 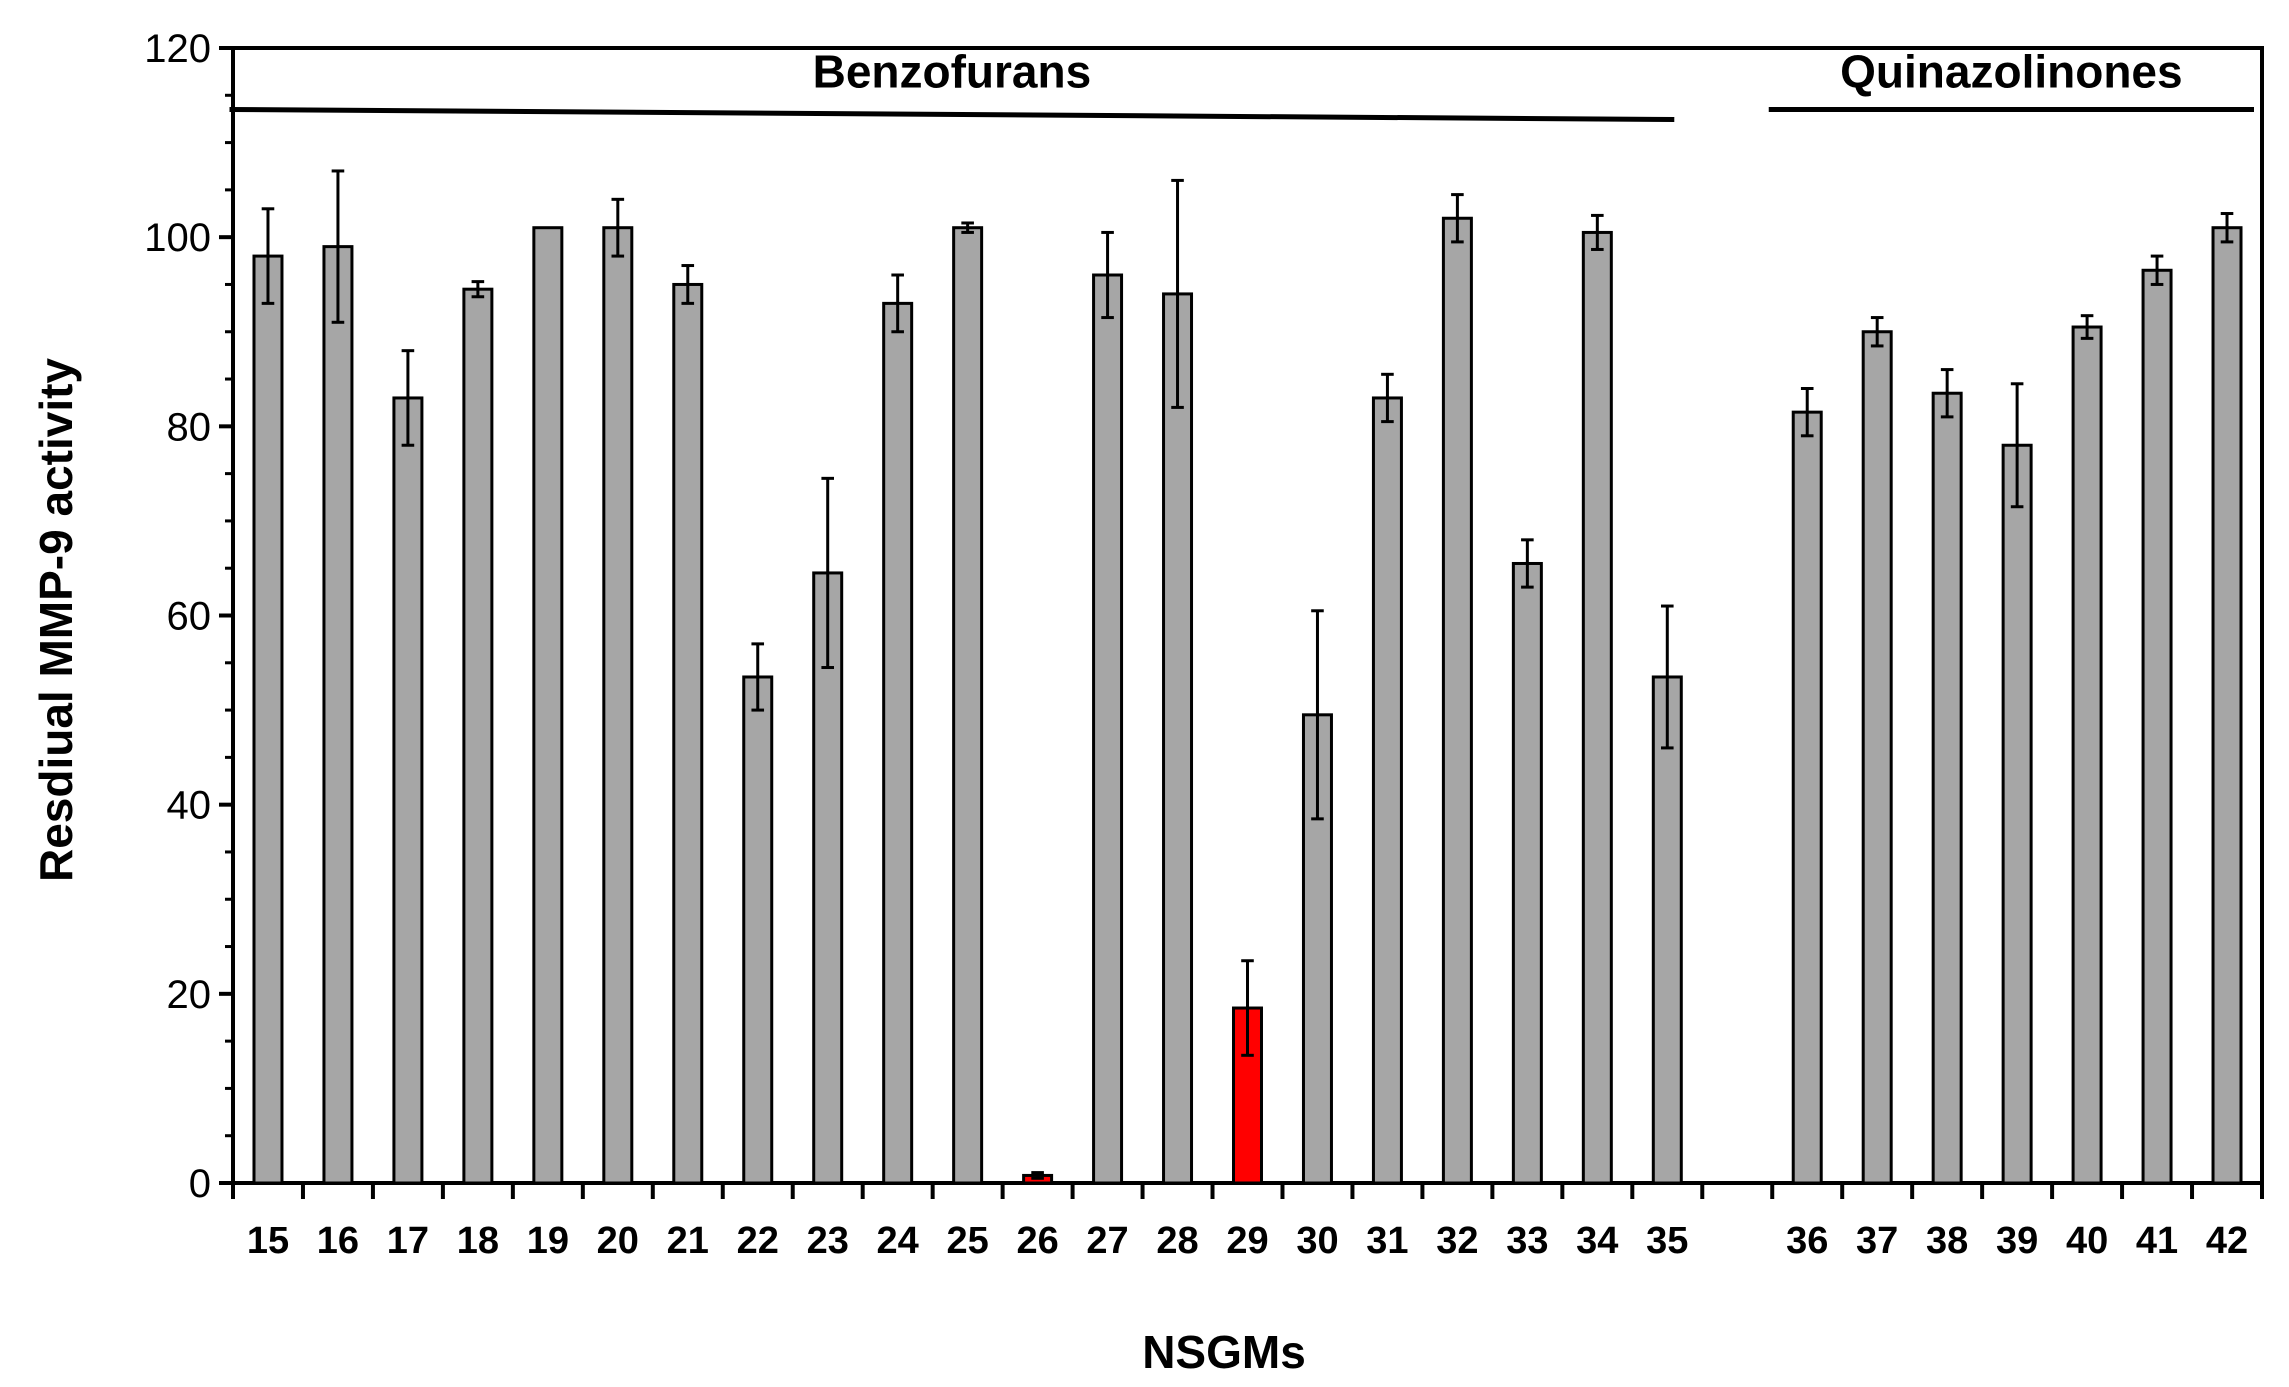 What do you see at coordinates (1247, 1241) in the screenshot?
I see `x-tick-label-29: 29` at bounding box center [1247, 1241].